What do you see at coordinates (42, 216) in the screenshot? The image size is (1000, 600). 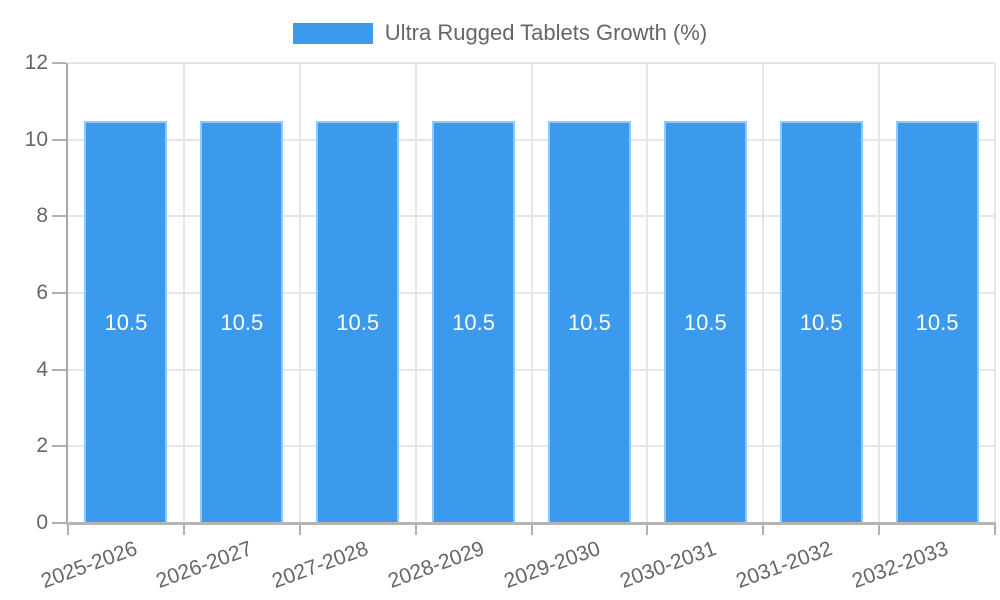 I see `y-tick-label: 8` at bounding box center [42, 216].